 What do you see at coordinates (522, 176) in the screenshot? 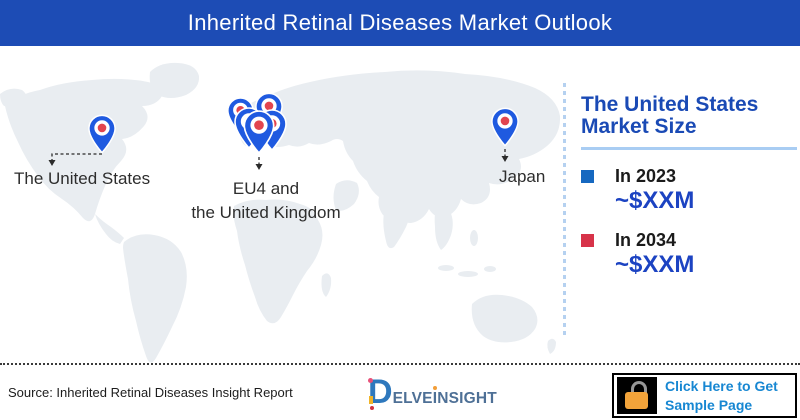
I see `label-japan: Japan` at bounding box center [522, 176].